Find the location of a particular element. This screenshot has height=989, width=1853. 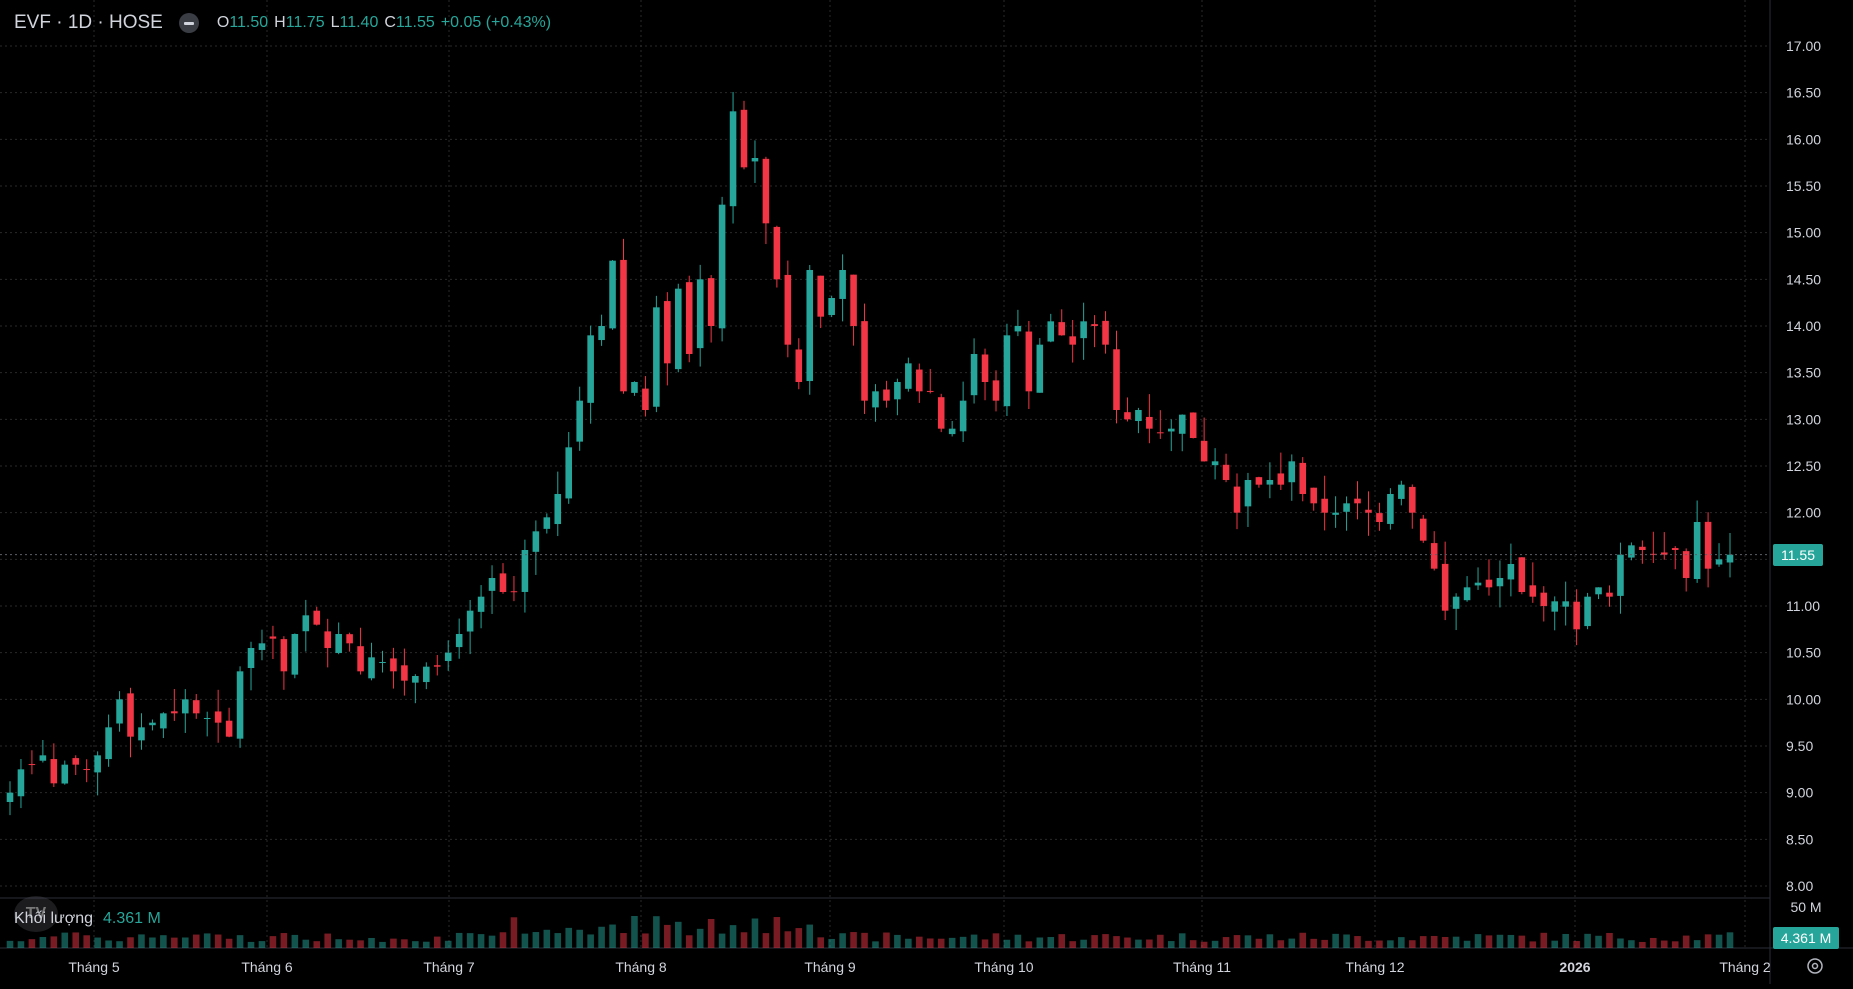

volume-label: Khối lượng is located at coordinates (54, 918).